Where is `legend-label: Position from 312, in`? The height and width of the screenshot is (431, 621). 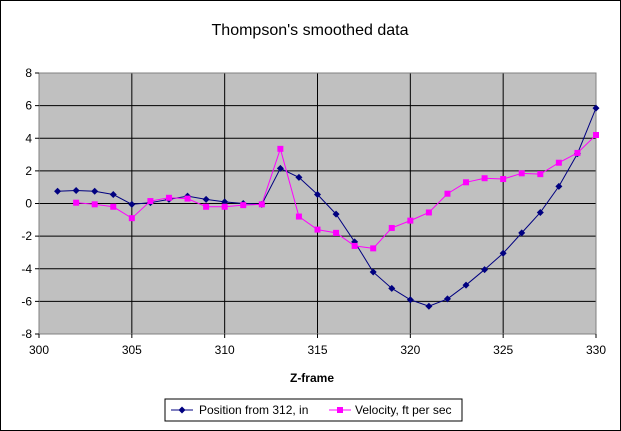 legend-label: Position from 312, in is located at coordinates (253, 410).